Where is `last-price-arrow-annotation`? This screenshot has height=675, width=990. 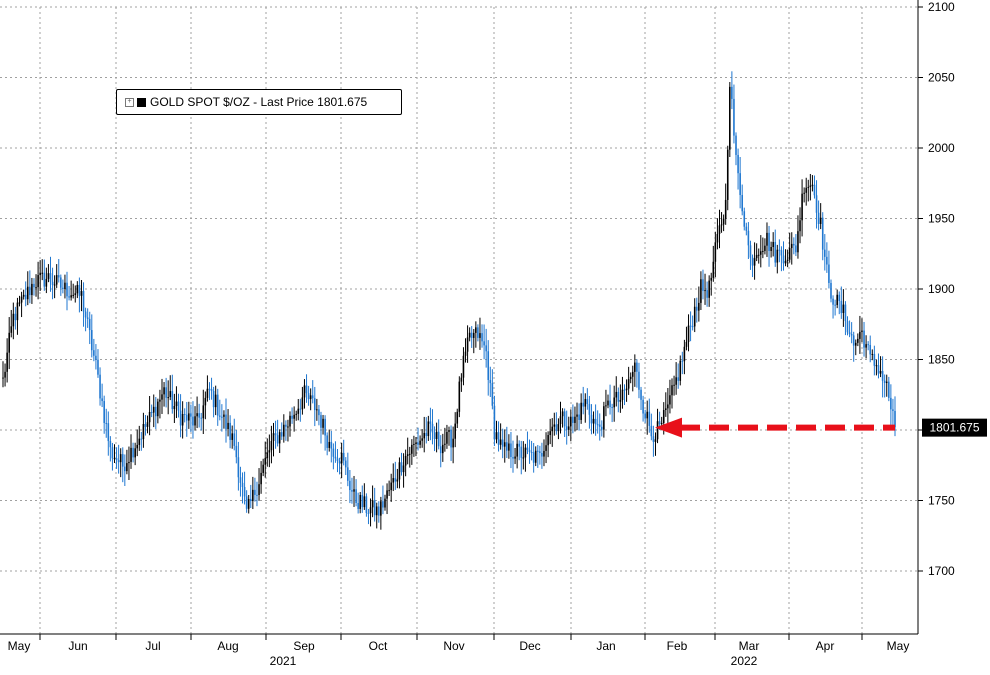 last-price-arrow-annotation is located at coordinates (775, 427).